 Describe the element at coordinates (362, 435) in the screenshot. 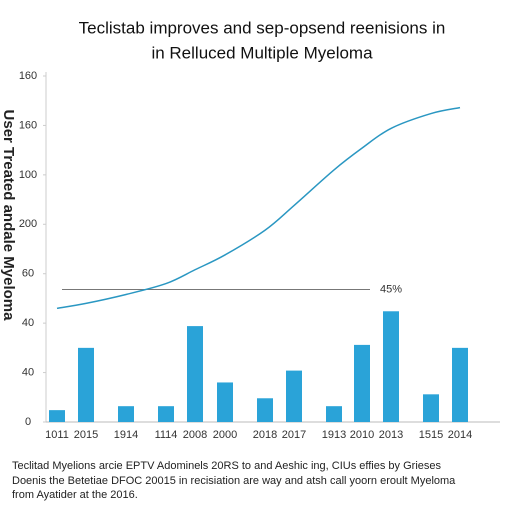

I see `x-tick-label: 2010` at that location.